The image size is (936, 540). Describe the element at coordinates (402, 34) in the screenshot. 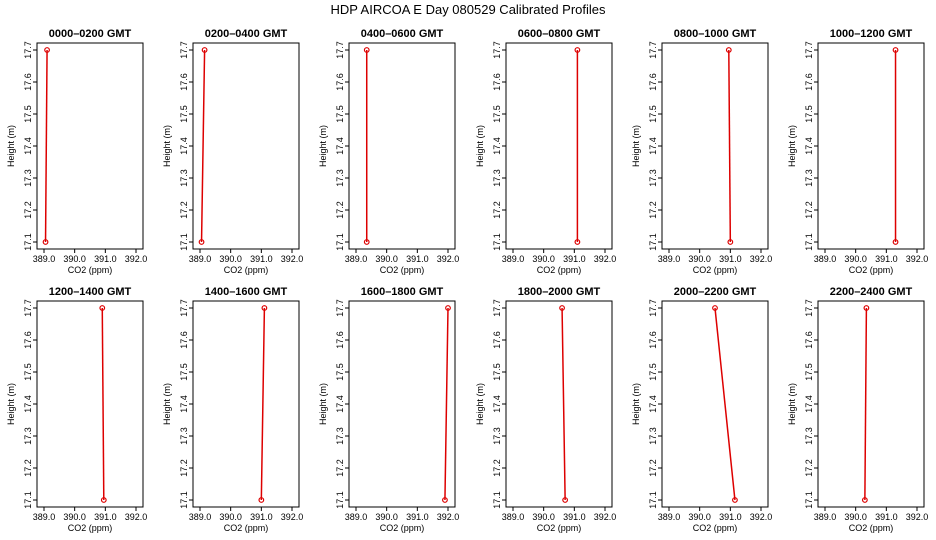

I see `panel-title: 0400–0600 GMT` at that location.